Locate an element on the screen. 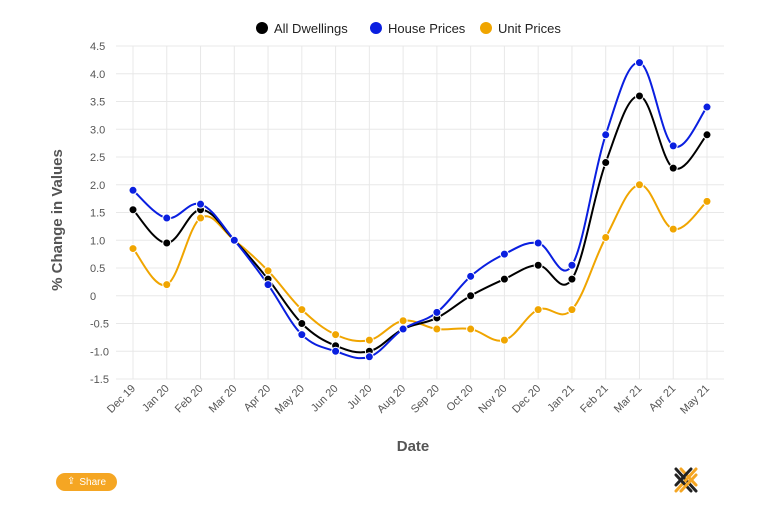  legend-item: Unit Prices is located at coordinates (520, 28).